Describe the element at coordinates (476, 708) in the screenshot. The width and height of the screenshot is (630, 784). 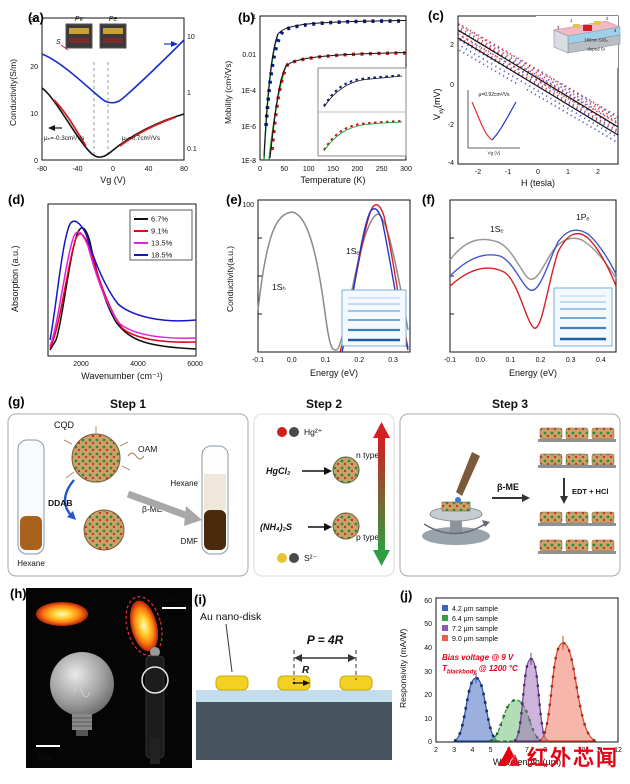
I see `j-peak-blue` at that location.